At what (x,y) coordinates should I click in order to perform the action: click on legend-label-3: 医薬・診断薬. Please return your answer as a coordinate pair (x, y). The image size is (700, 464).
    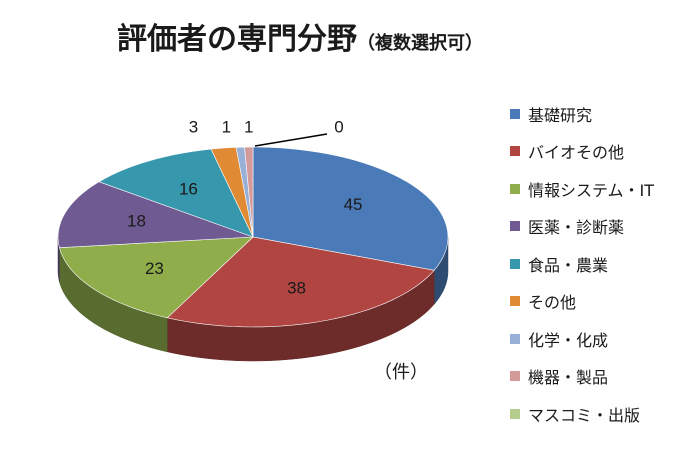
    Looking at the image, I should click on (576, 228).